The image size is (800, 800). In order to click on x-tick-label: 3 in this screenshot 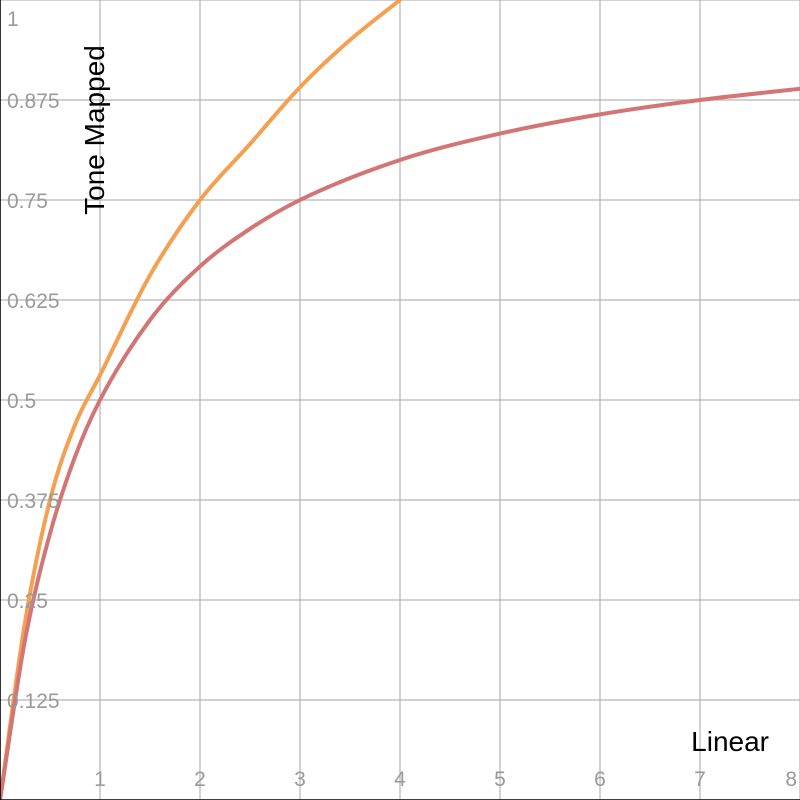, I will do `click(300, 779)`.